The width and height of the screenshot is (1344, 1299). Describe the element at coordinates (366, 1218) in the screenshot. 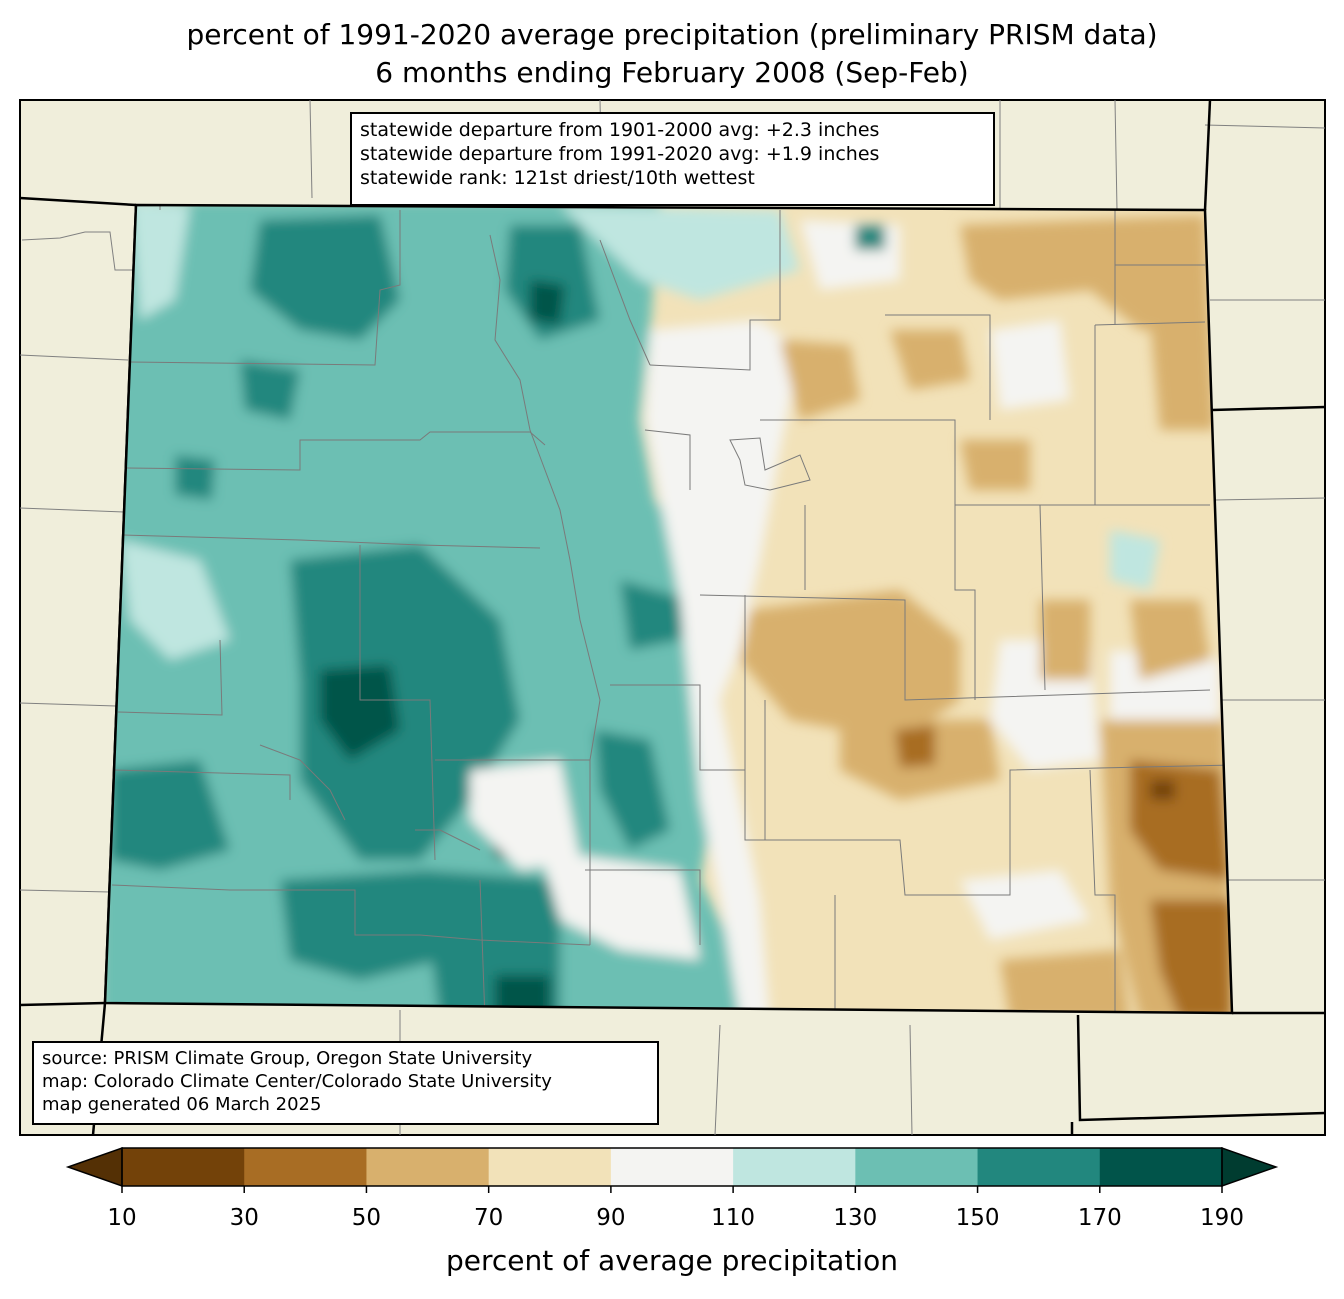

I see `colorbar-tick-label: 50` at that location.